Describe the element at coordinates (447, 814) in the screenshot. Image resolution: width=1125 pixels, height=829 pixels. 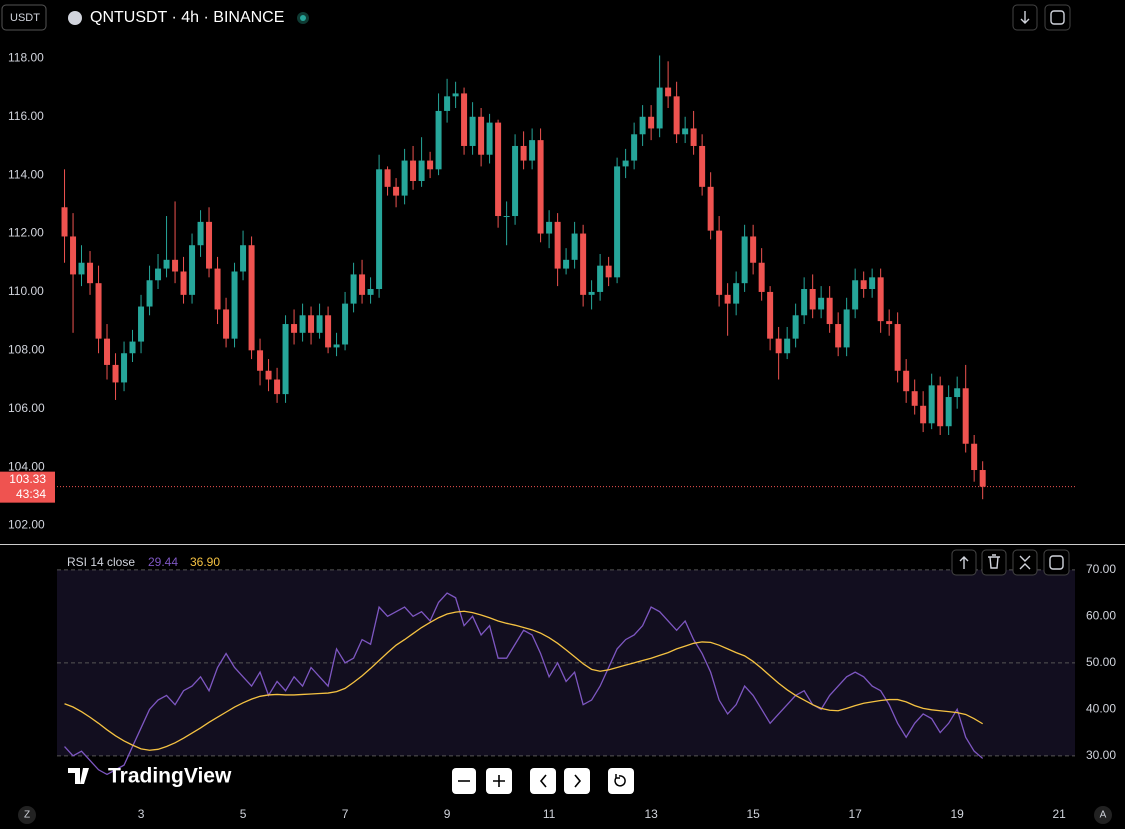
I see `x-tick-label: 9` at that location.